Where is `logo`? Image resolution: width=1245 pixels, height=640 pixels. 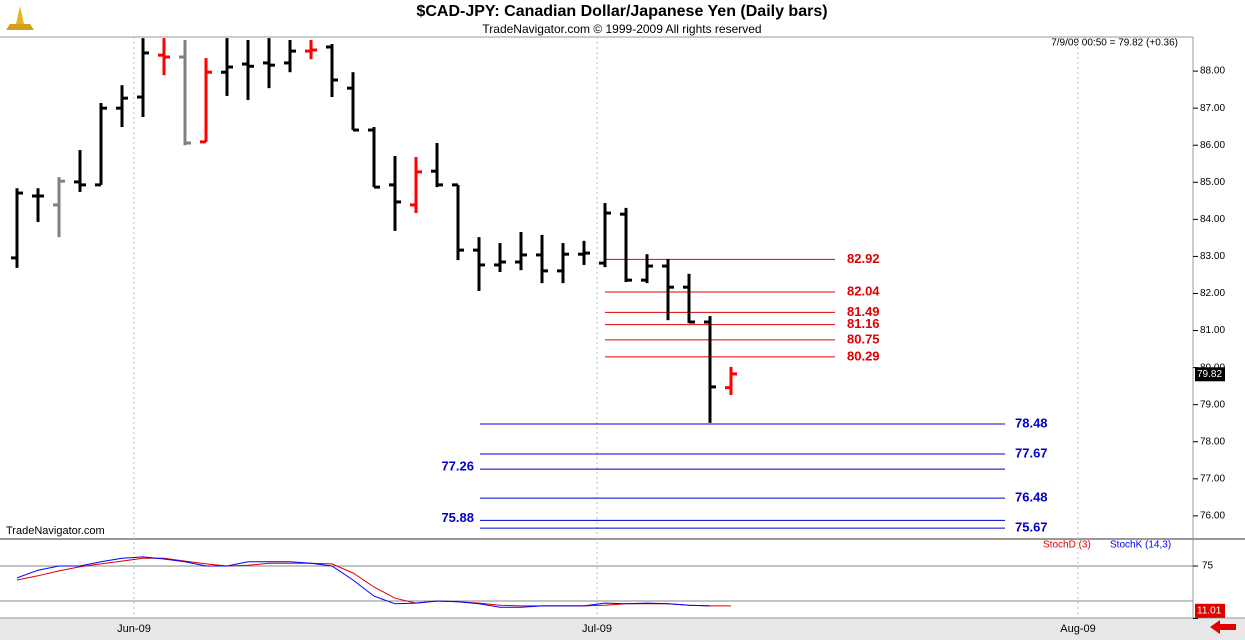 logo is located at coordinates (20, 18).